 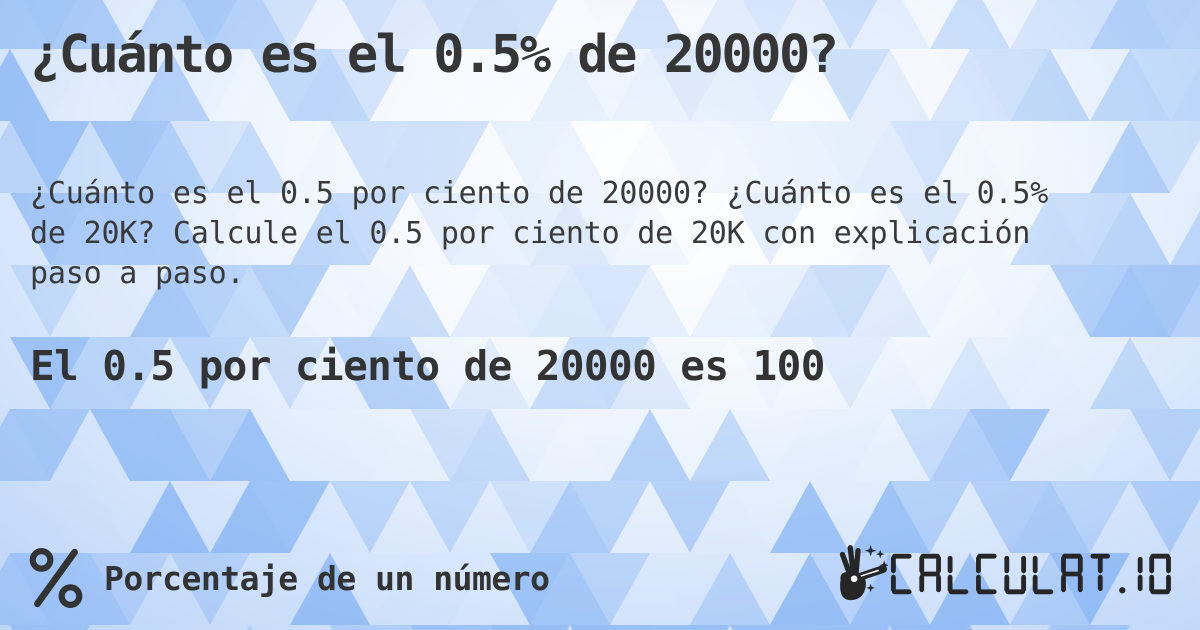 I want to click on brand-wordmark, so click(x=1030, y=574).